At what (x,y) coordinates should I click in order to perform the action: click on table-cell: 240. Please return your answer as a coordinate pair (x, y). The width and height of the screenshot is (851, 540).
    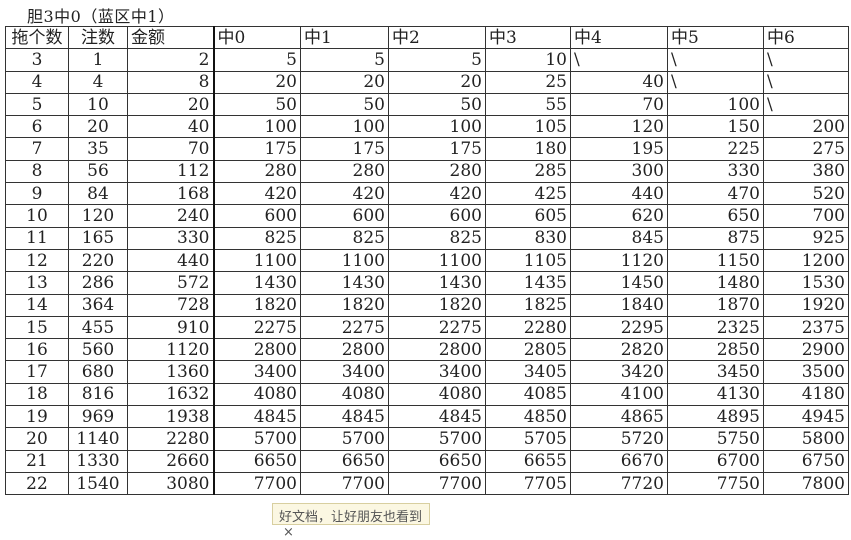
    Looking at the image, I should click on (170, 216).